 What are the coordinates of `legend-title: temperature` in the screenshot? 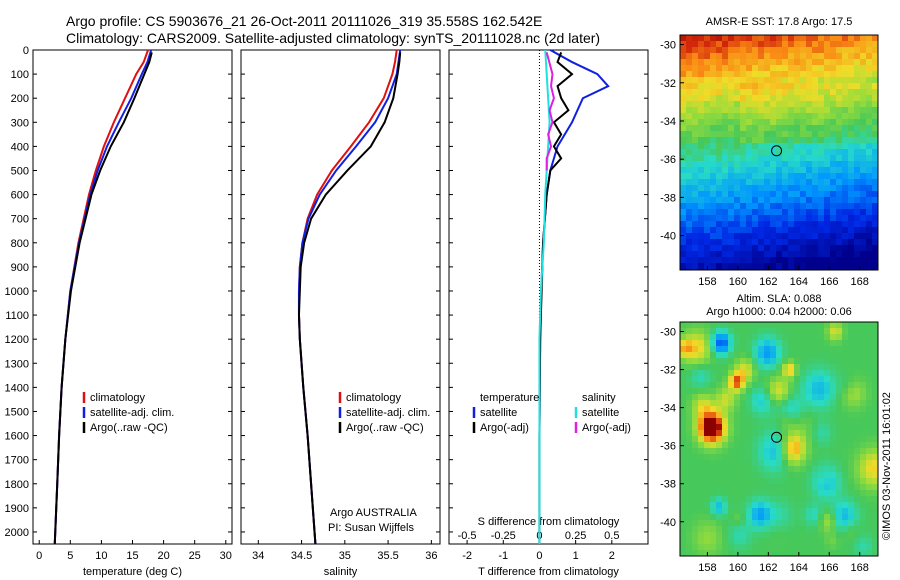 It's located at (509, 398).